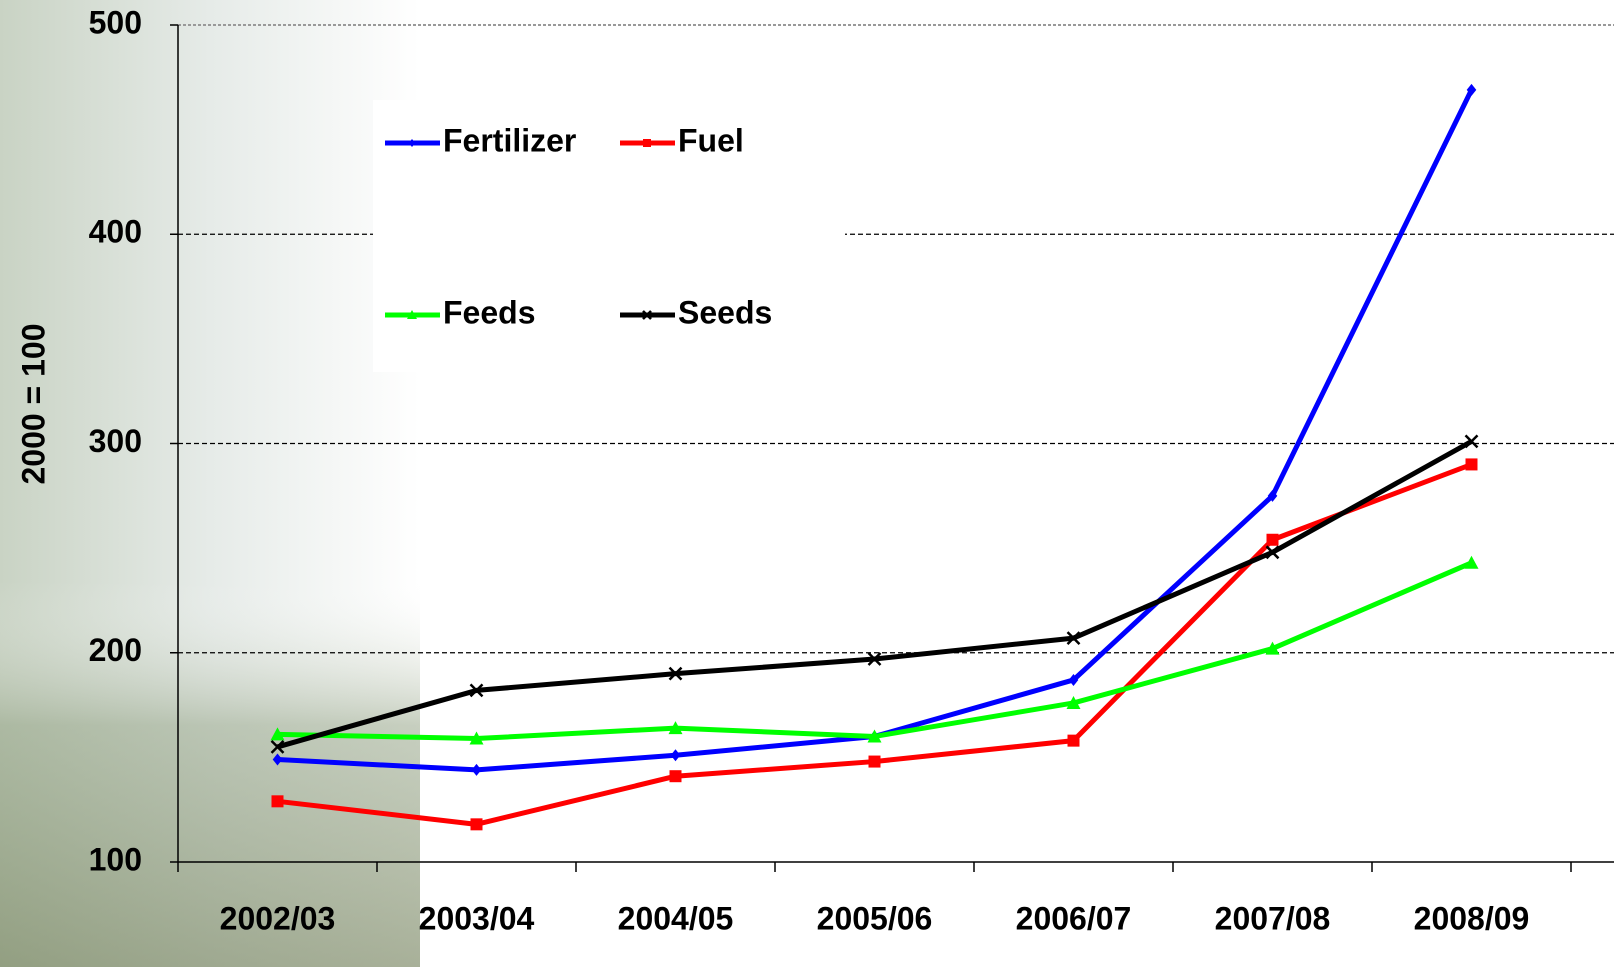 Image resolution: width=1614 pixels, height=967 pixels. Describe the element at coordinates (1472, 918) in the screenshot. I see `x-tick-label: 2008/09` at that location.